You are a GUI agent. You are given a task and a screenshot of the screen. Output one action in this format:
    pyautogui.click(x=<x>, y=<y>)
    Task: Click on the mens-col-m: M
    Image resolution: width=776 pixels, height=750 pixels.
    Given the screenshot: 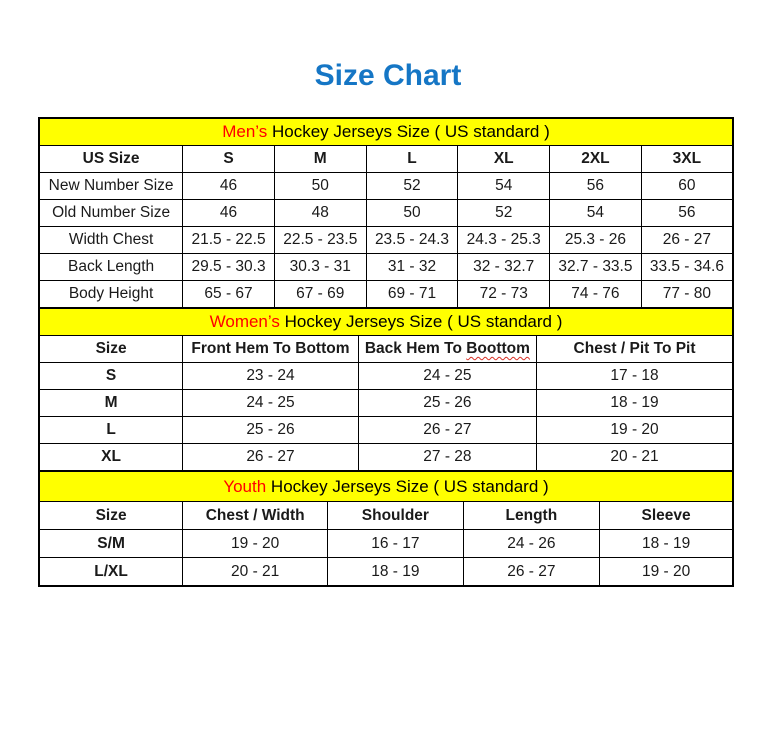 What is the action you would take?
    pyautogui.click(x=320, y=159)
    